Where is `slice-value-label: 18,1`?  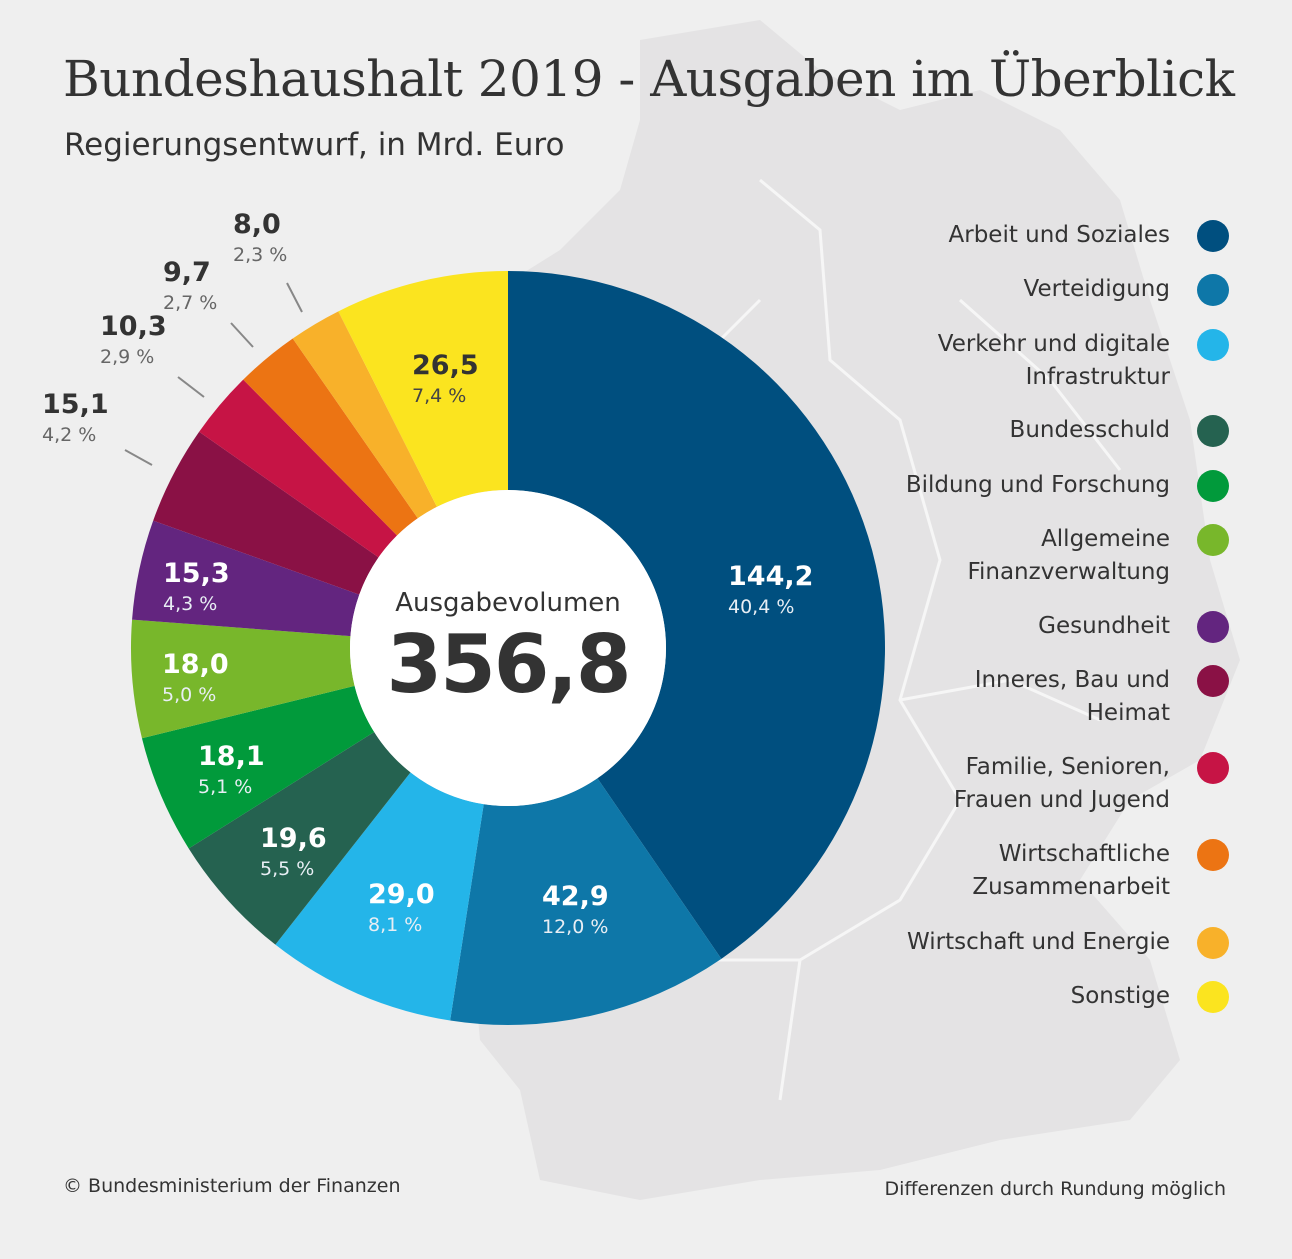 slice-value-label: 18,1 is located at coordinates (231, 756).